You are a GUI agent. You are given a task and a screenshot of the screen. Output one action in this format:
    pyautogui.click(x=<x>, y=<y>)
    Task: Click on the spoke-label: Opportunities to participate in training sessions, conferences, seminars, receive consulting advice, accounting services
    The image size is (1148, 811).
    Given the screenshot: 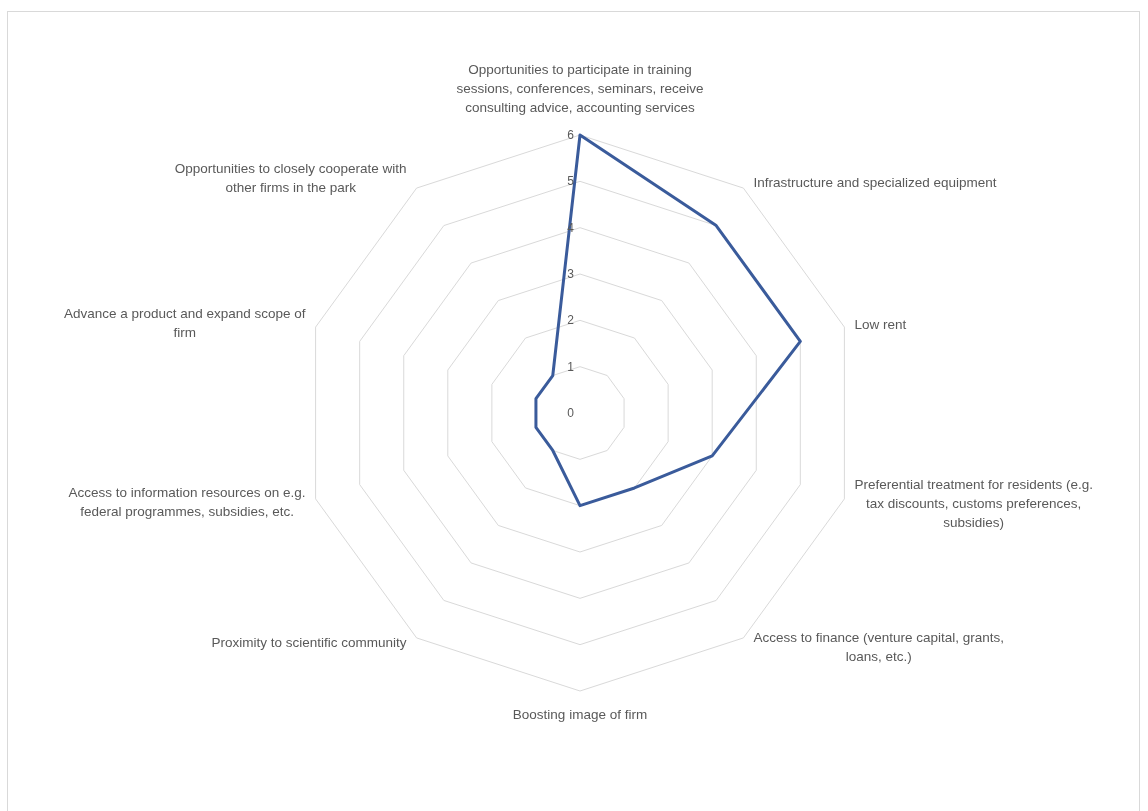 What is the action you would take?
    pyautogui.click(x=580, y=88)
    